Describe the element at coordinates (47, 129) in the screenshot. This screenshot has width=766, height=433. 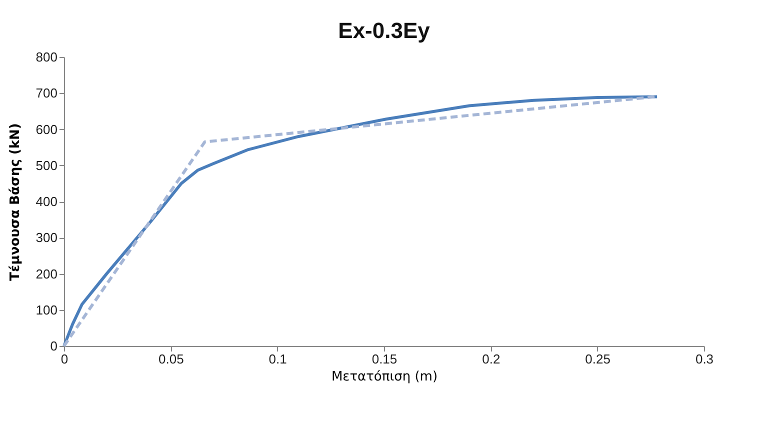
I see `y-tick-label: 600` at that location.